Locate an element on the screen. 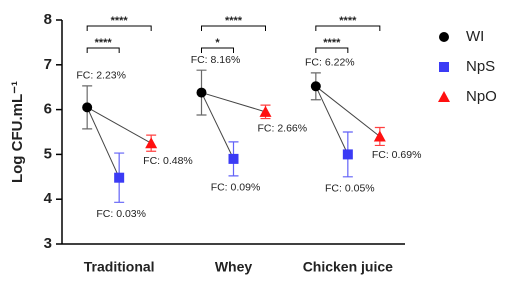 The height and width of the screenshot is (285, 519). fc-label: FC: 2.23% is located at coordinates (101, 76).